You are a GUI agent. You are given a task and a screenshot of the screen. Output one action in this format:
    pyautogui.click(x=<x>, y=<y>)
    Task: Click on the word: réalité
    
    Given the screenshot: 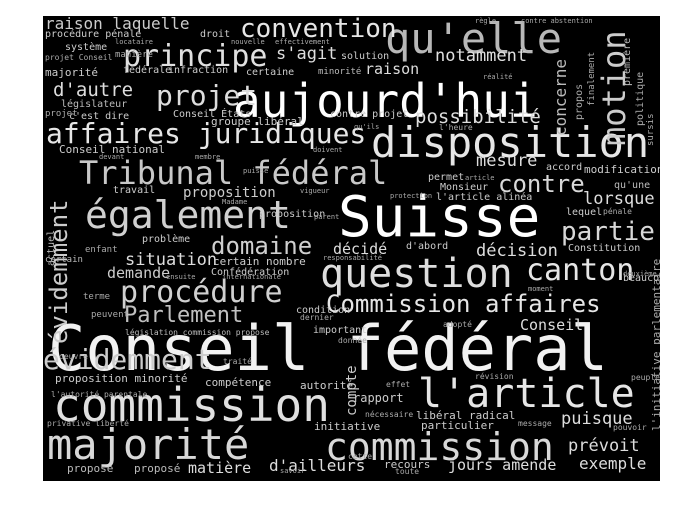 What is the action you would take?
    pyautogui.click(x=498, y=77)
    